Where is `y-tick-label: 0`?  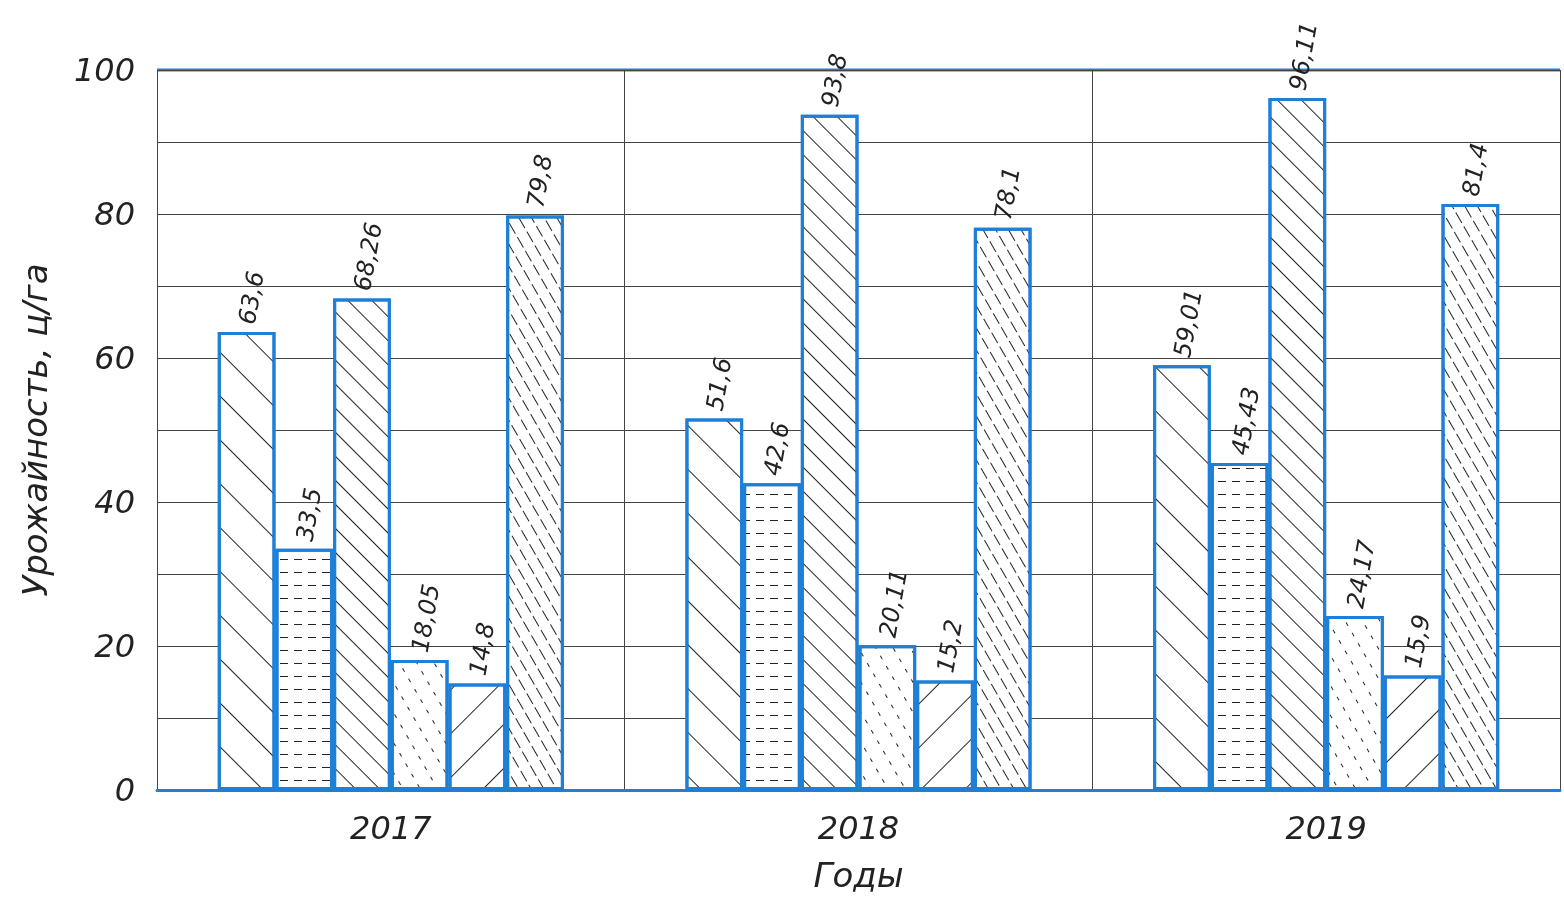
y-tick-label: 0 is located at coordinates (124, 790).